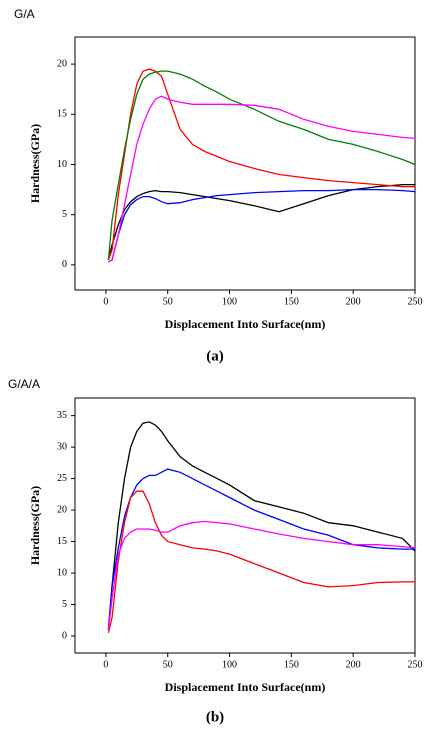 The image size is (425, 737). I want to click on y-tick-label: 25, so click(62, 478).